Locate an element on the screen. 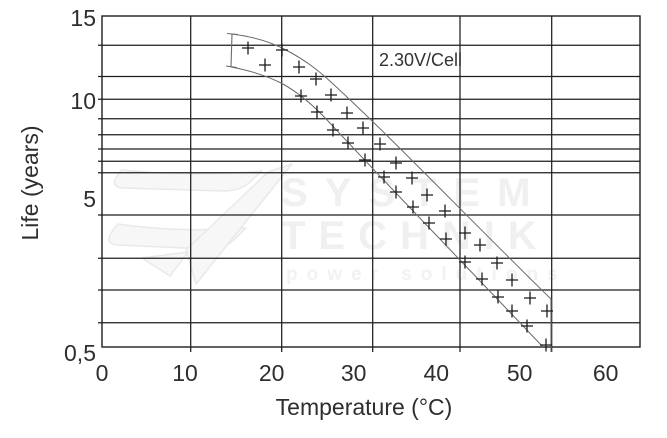 The height and width of the screenshot is (438, 667). watermark-line-1: SYSTEM is located at coordinates (414, 193).